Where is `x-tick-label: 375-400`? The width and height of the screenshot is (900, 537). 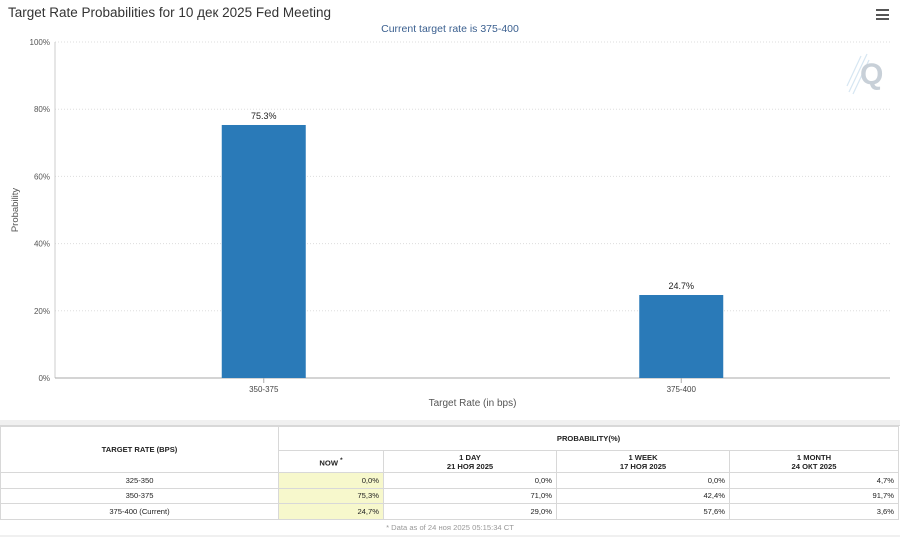
x-tick-label: 375-400 is located at coordinates (682, 389).